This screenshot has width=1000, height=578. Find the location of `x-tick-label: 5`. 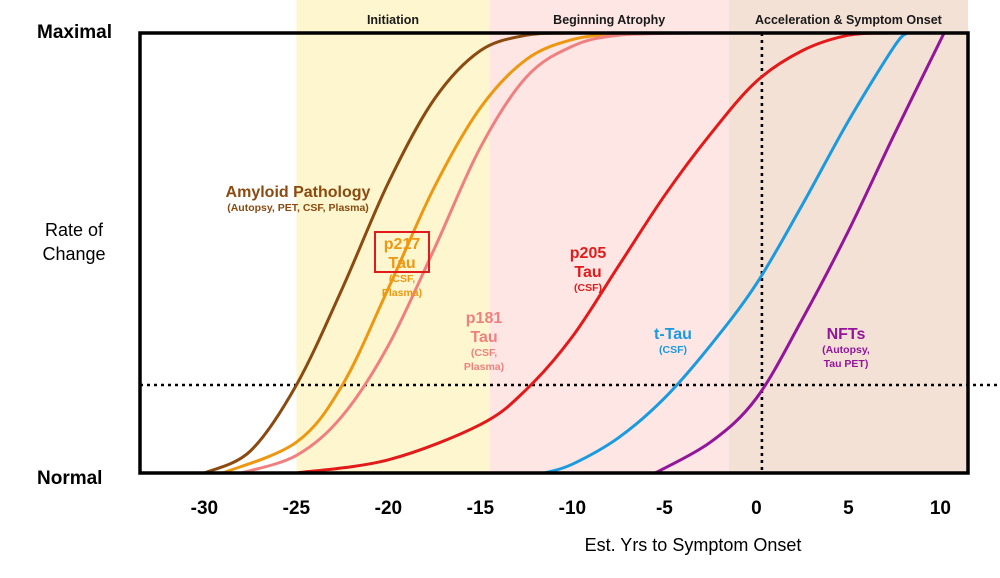

x-tick-label: 5 is located at coordinates (848, 508).